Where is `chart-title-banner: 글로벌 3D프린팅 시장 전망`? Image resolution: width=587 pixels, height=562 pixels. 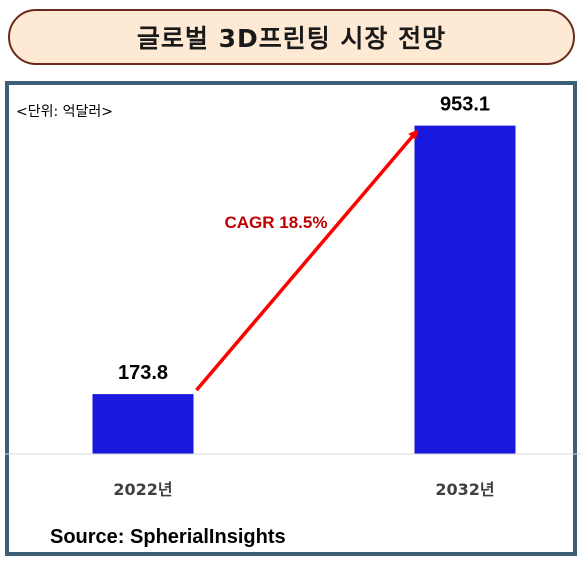
chart-title-banner: 글로벌 3D프린팅 시장 전망 is located at coordinates (291, 37).